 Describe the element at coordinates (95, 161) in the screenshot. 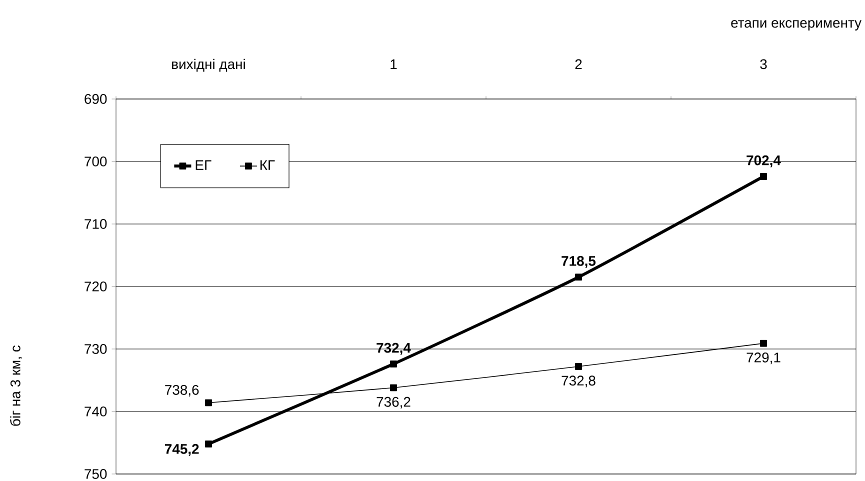

I see `y-tick-label: 700` at that location.